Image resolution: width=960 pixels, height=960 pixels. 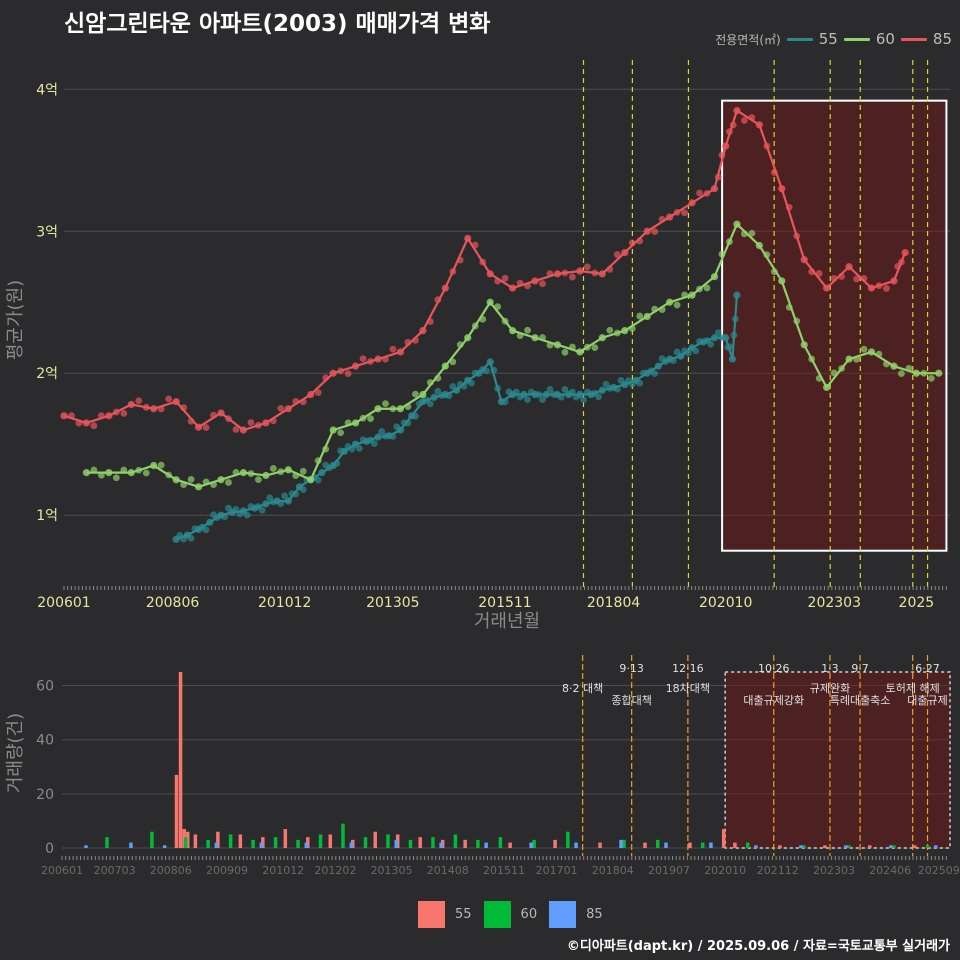 I want to click on bar-legend-item-55: 55, so click(x=445, y=914).